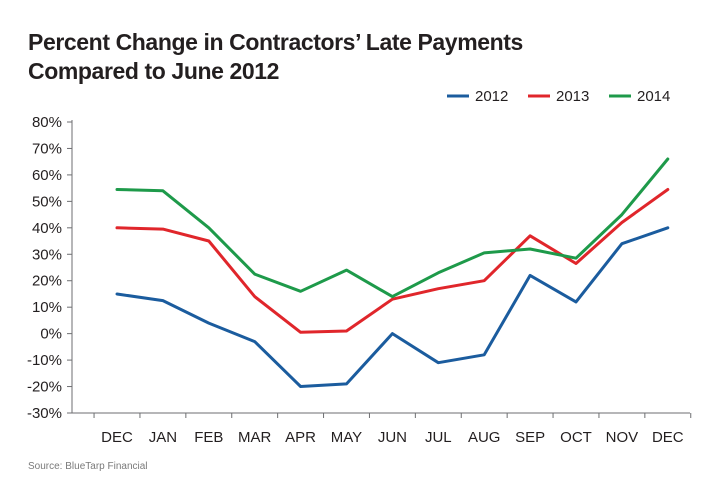 The width and height of the screenshot is (720, 500). What do you see at coordinates (154, 71) in the screenshot?
I see `chart-title-line-2: Compared to June 2012` at bounding box center [154, 71].